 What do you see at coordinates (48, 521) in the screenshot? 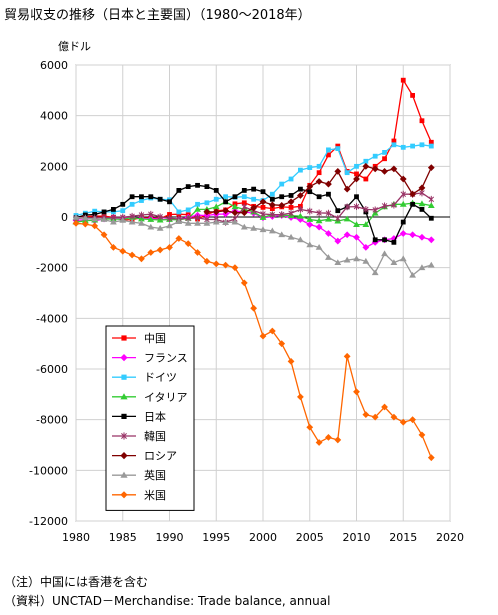
I see `y-tick-label: -12000` at bounding box center [48, 521].